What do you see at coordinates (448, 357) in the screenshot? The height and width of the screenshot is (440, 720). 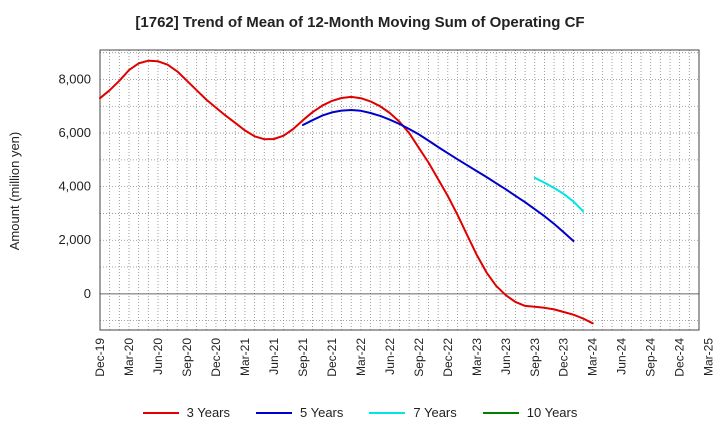 I see `x-tick-label: Dec-22` at bounding box center [448, 357].